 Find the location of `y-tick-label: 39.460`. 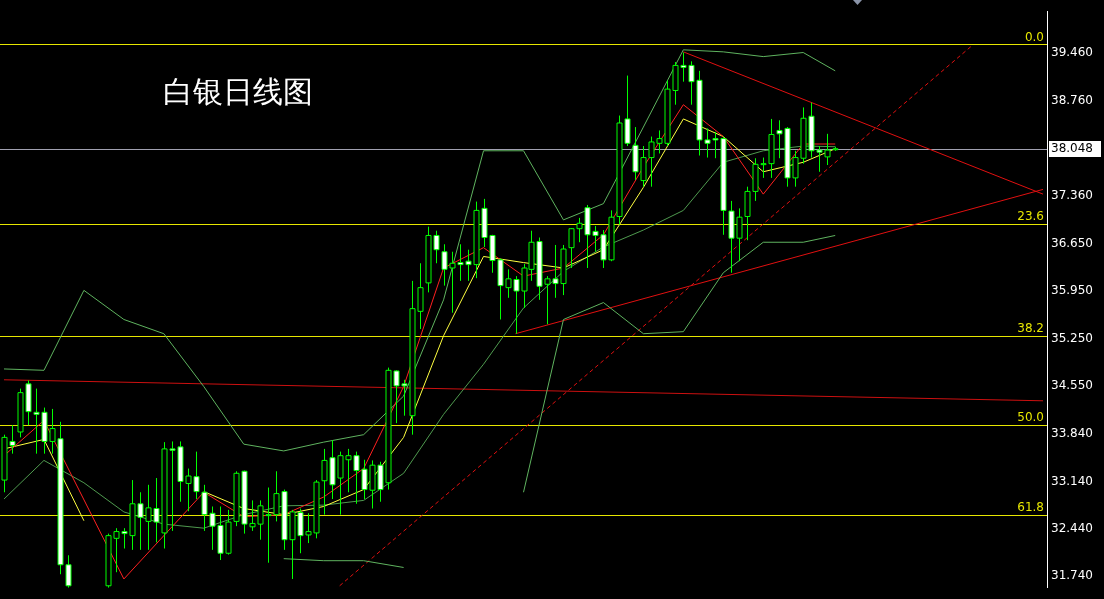

y-tick-label: 39.460 is located at coordinates (1072, 52).